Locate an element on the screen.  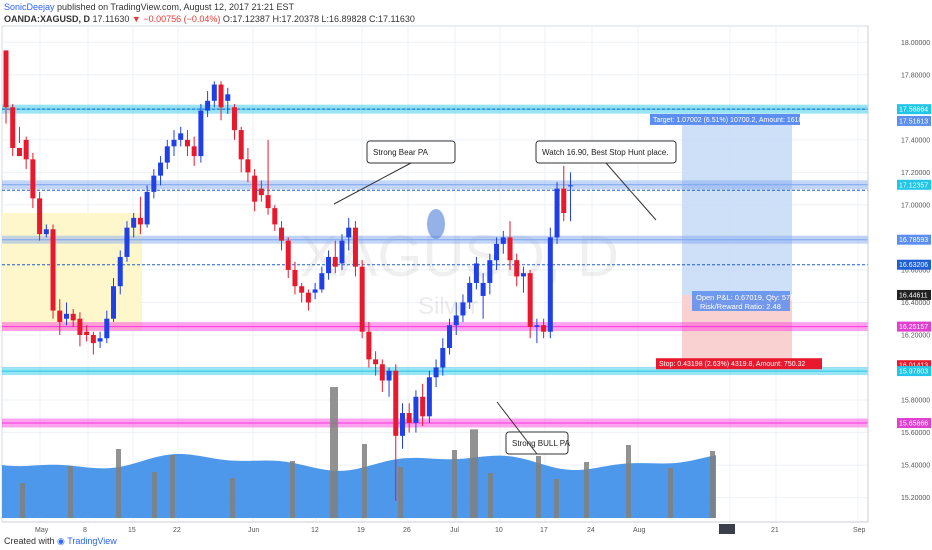
publisher-link: SonicDeejay is located at coordinates (29, 7).